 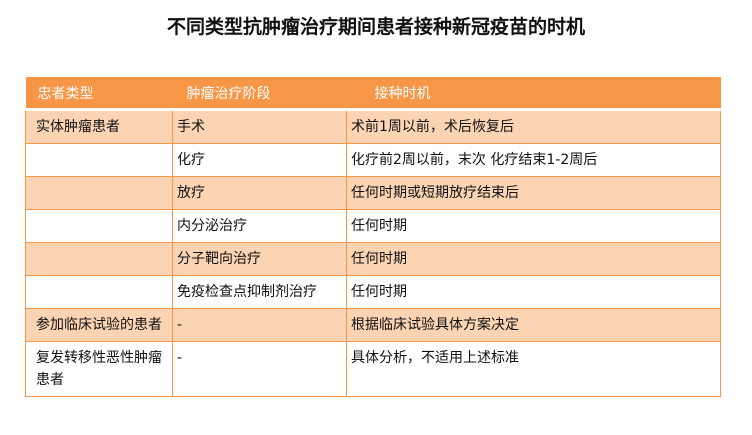 I want to click on table-row: 实体肿瘤患者 手术 术前1周以前，术后恢复后, so click(x=373, y=126).